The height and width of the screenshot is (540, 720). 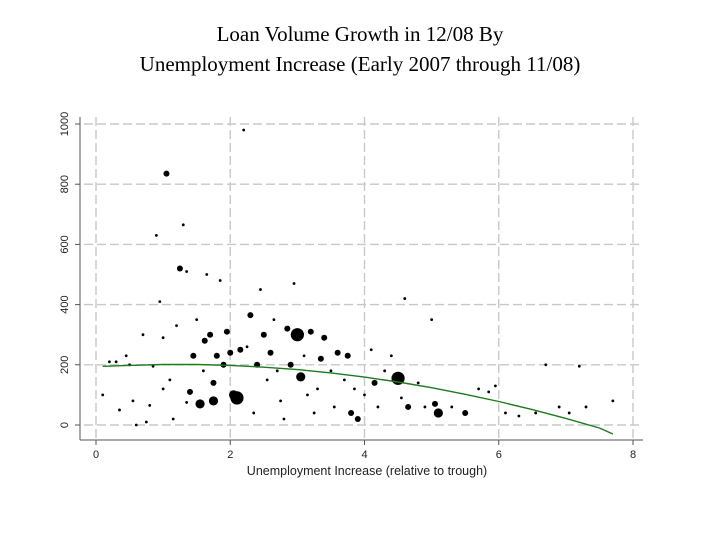 I want to click on x-tick-label: 6, so click(x=499, y=455).